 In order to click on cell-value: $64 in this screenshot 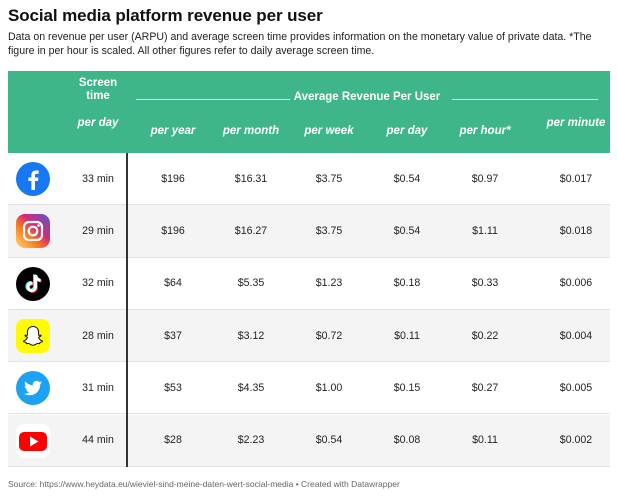, I will do `click(173, 283)`.